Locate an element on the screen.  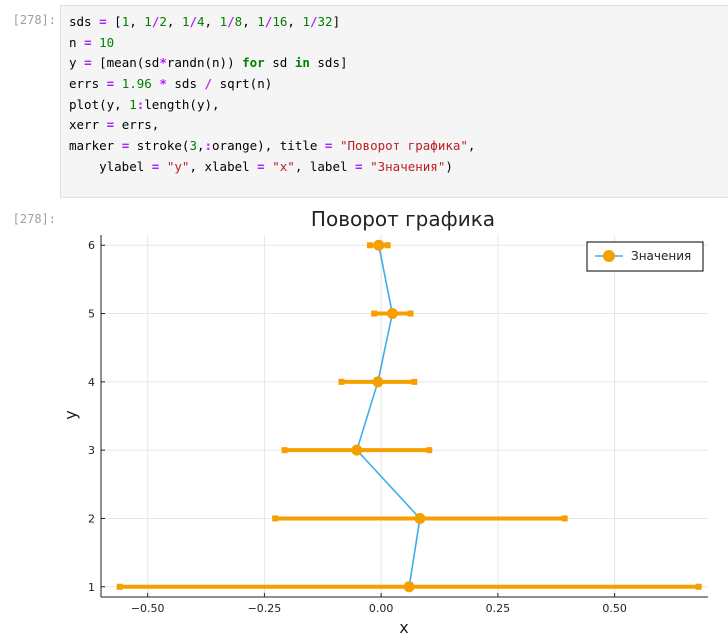
code-token: 16 is located at coordinates (280, 21).